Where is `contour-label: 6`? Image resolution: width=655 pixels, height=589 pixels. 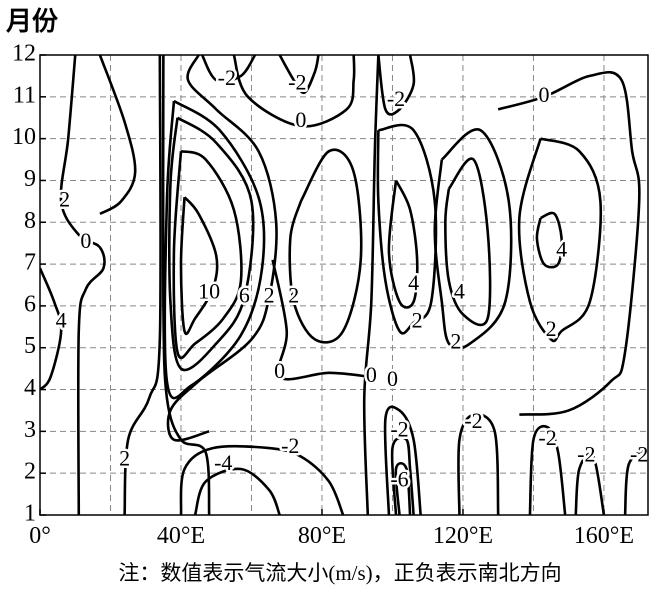 contour-label: 6 is located at coordinates (244, 295).